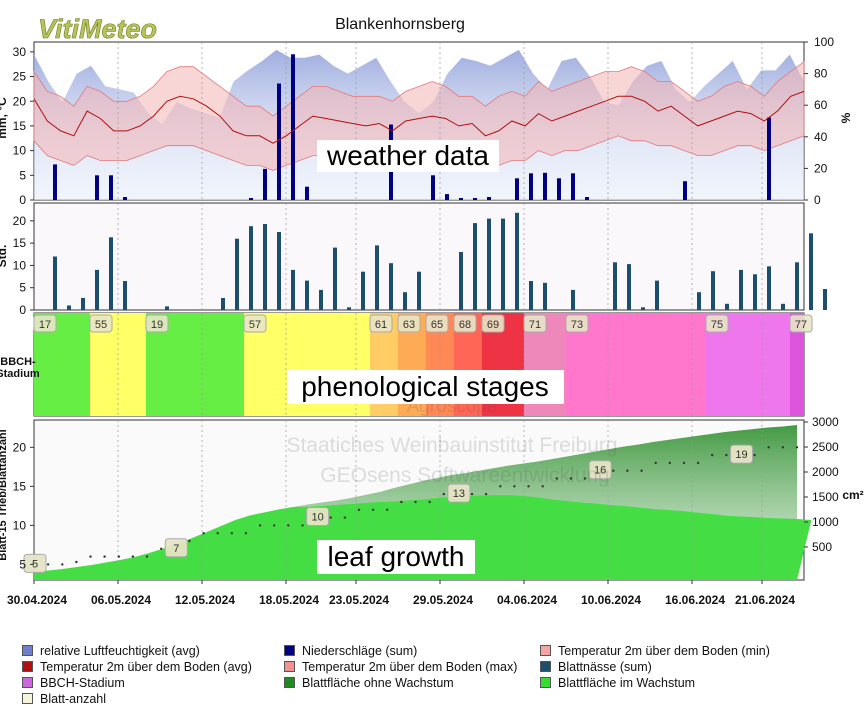 This screenshot has height=715, width=868. What do you see at coordinates (464, 475) in the screenshot?
I see `watermark-line-3: GEOsens Softwareentwicklung` at bounding box center [464, 475].